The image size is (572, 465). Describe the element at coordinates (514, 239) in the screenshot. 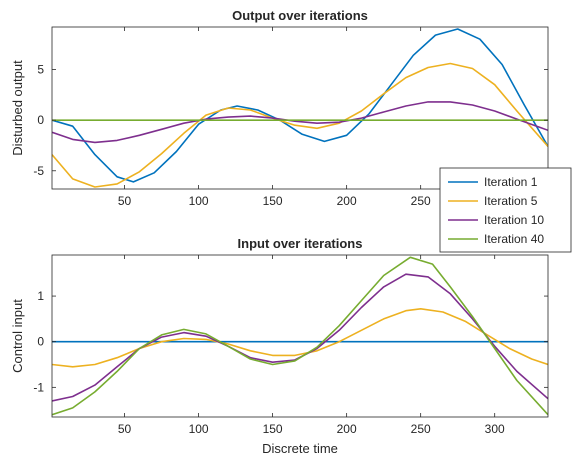

I see `legend-entry-4: Iteration 40` at that location.